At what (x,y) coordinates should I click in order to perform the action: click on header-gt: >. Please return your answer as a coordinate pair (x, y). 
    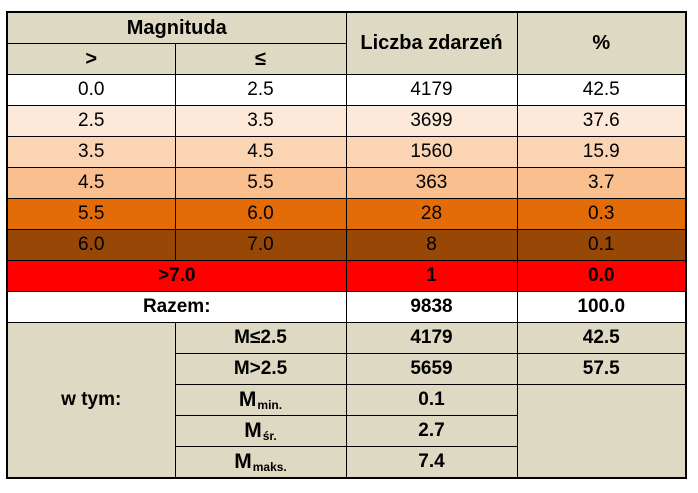
    Looking at the image, I should click on (91, 59).